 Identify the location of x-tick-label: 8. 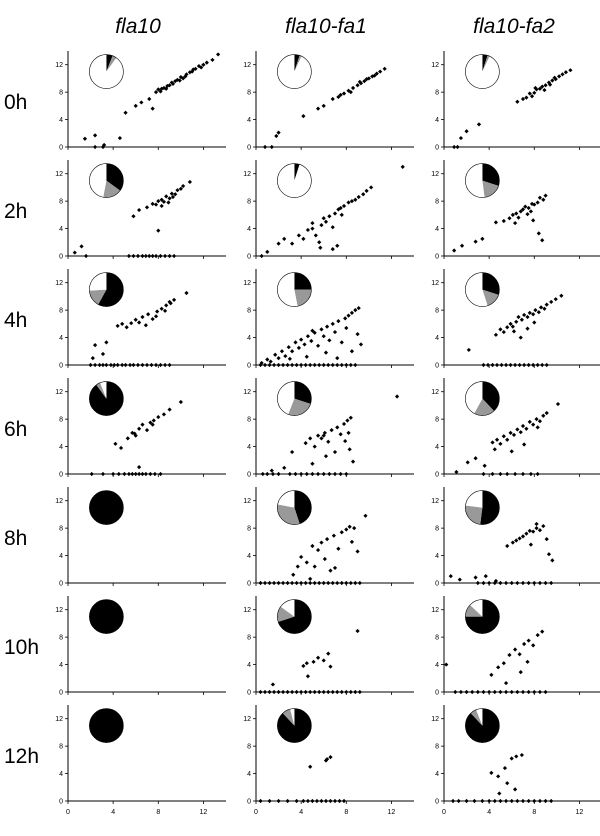
(346, 812).